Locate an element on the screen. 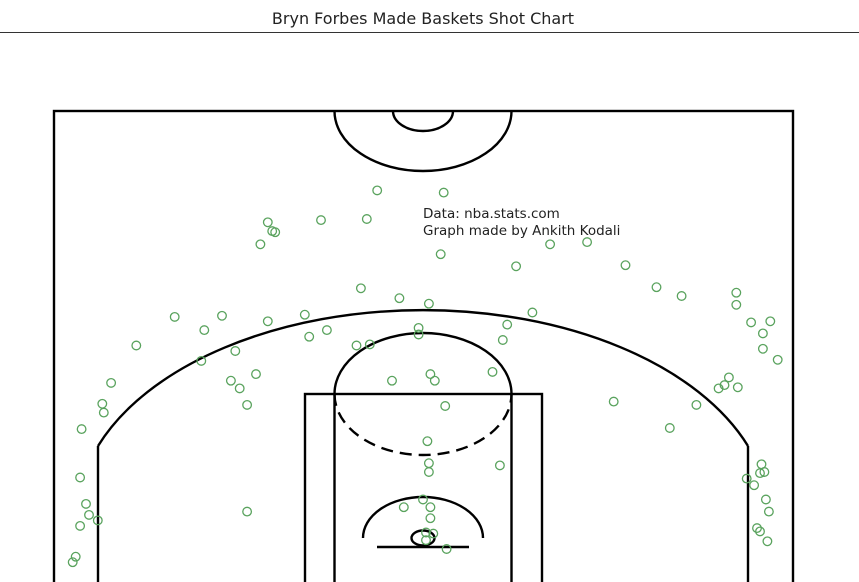 This screenshot has width=859, height=582. paint-outer is located at coordinates (423, 487).